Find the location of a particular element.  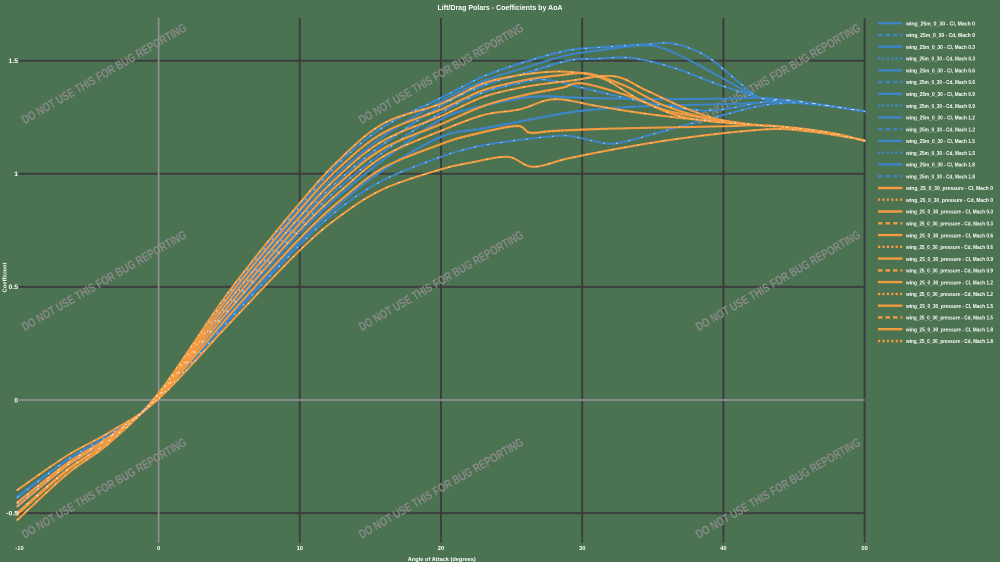

svg-text: 0.5 is located at coordinates (14, 287).